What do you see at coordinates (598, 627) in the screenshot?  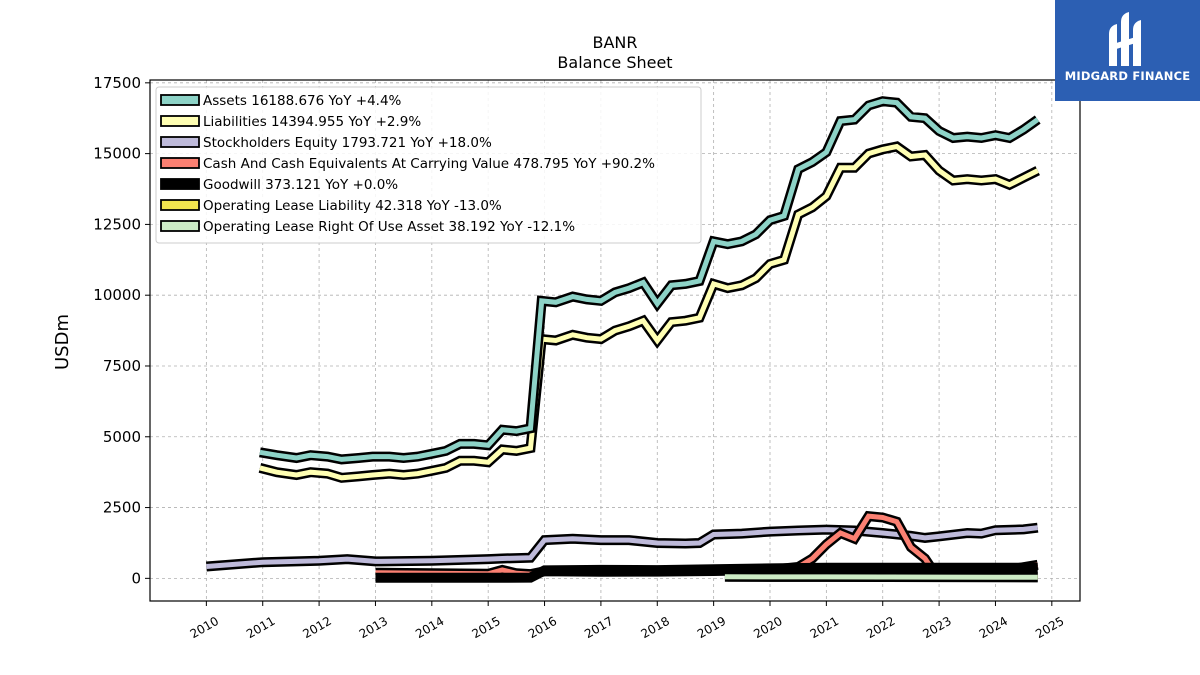 I see `x-tick-label: 2017` at bounding box center [598, 627].